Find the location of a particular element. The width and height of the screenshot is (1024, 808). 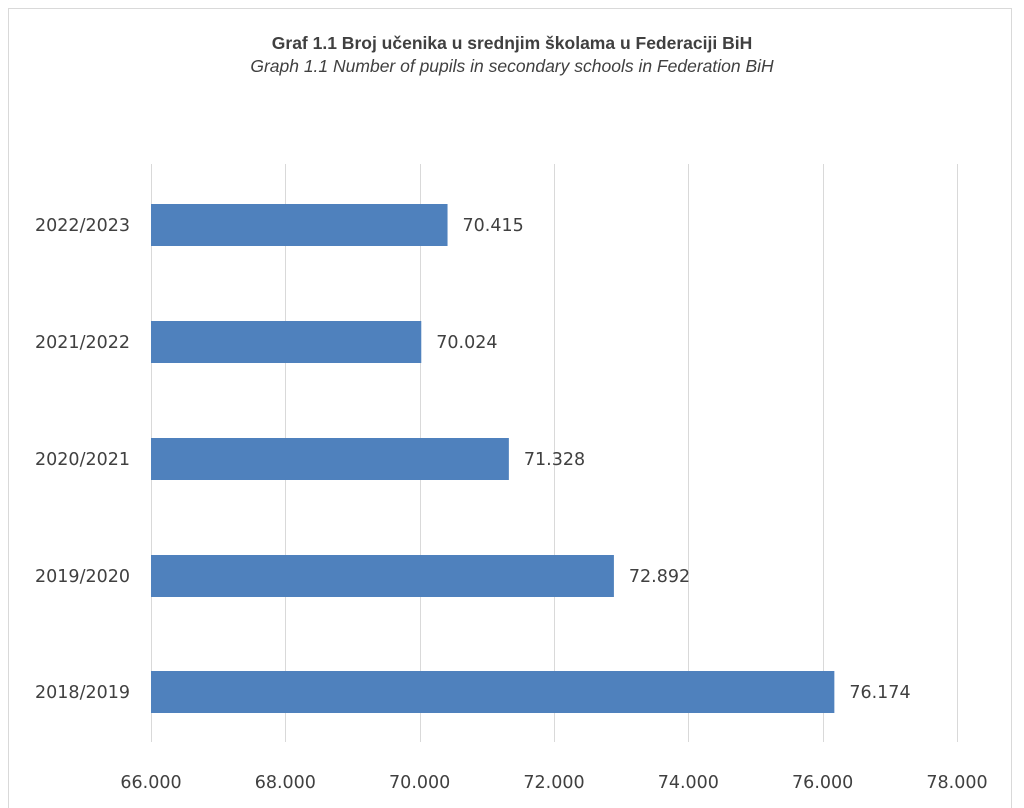

category-label: 2021/2022 is located at coordinates (82, 343).